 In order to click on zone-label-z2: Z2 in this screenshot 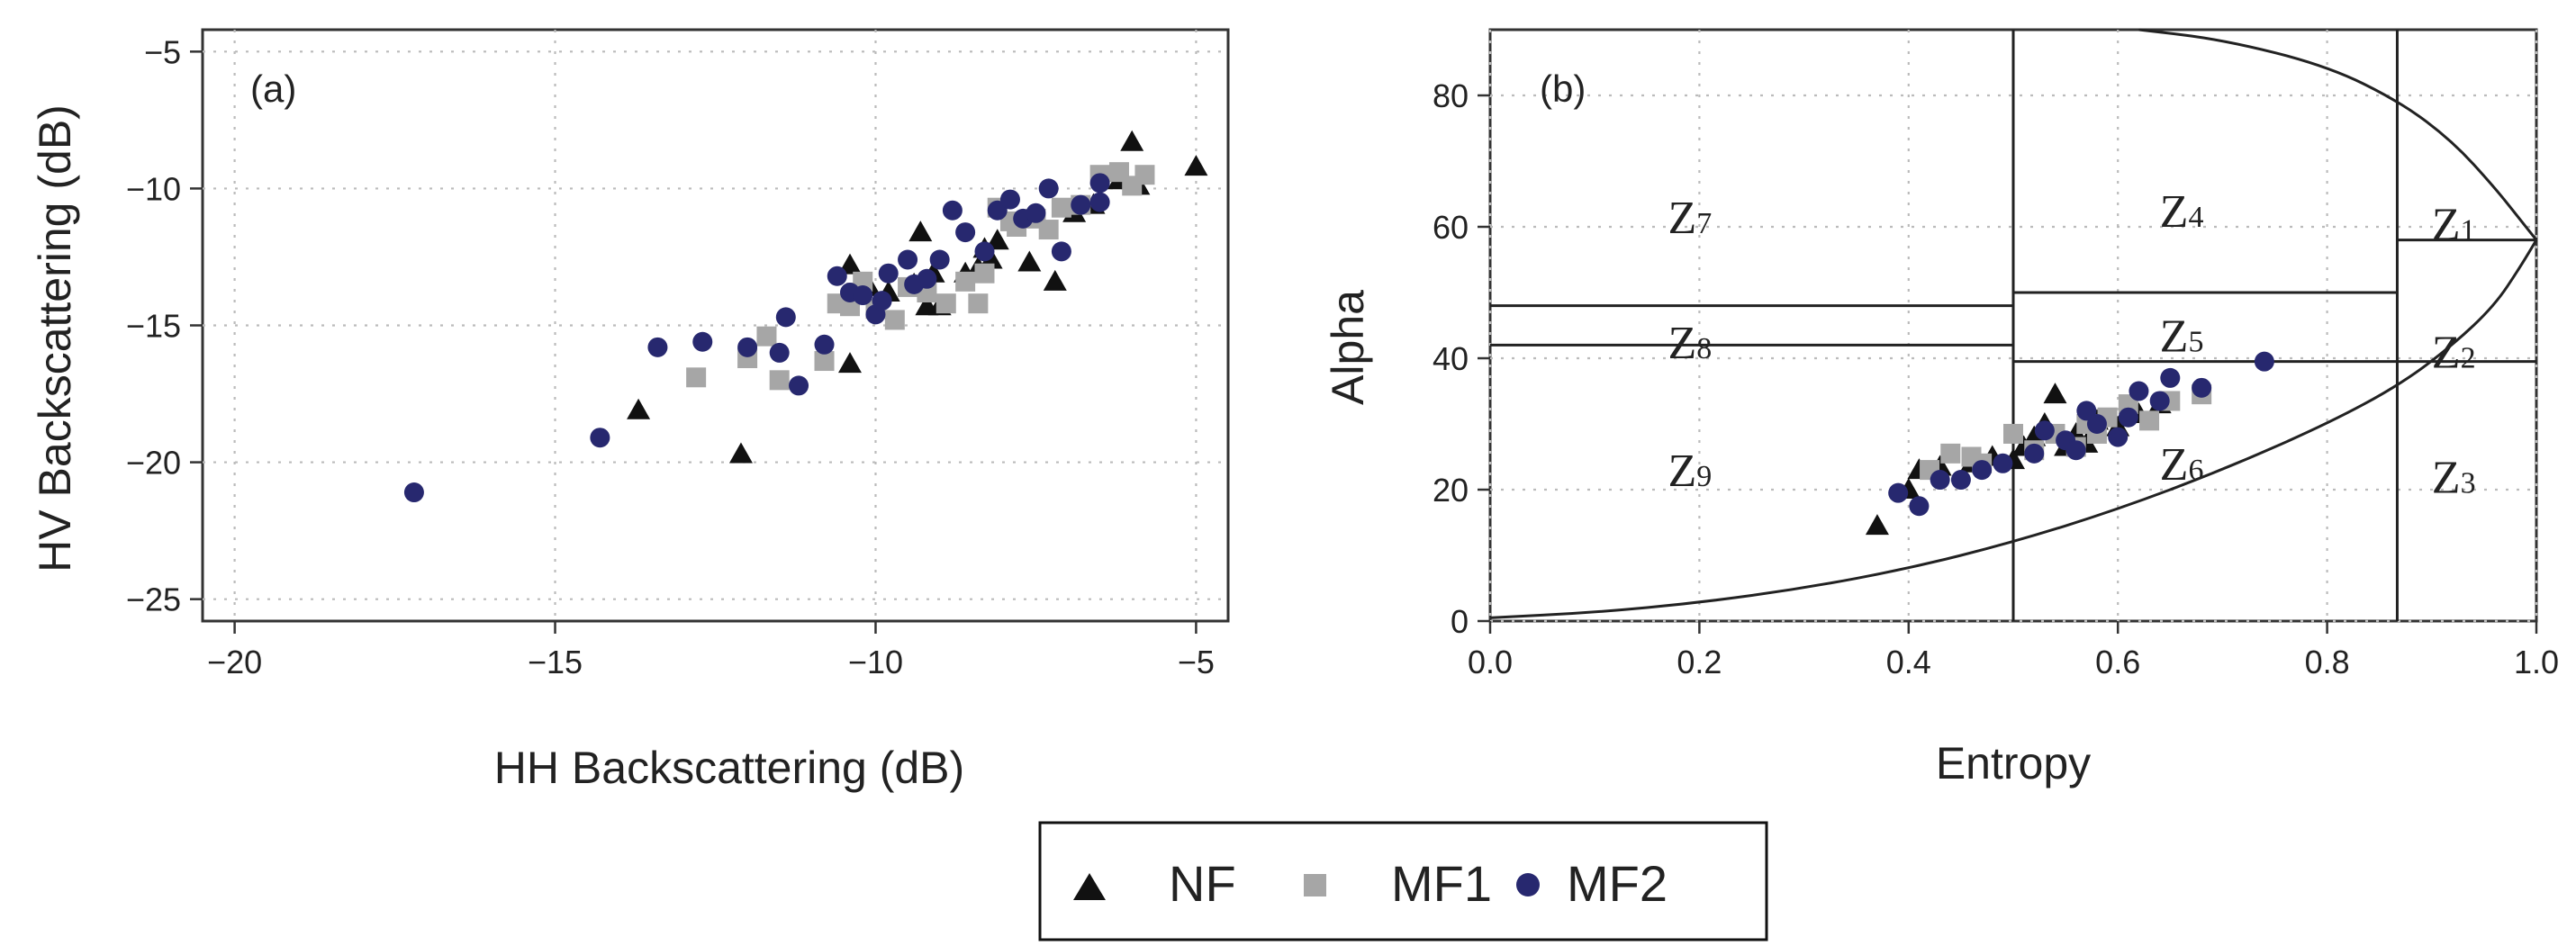, I will do `click(2454, 353)`.